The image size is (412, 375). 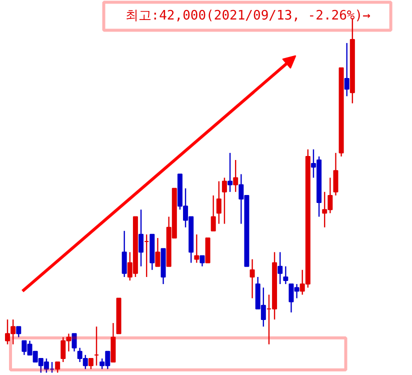 I want to click on annotation: 최고:42,000(2021/09/13, -2.26%)→, so click(x=248, y=16).